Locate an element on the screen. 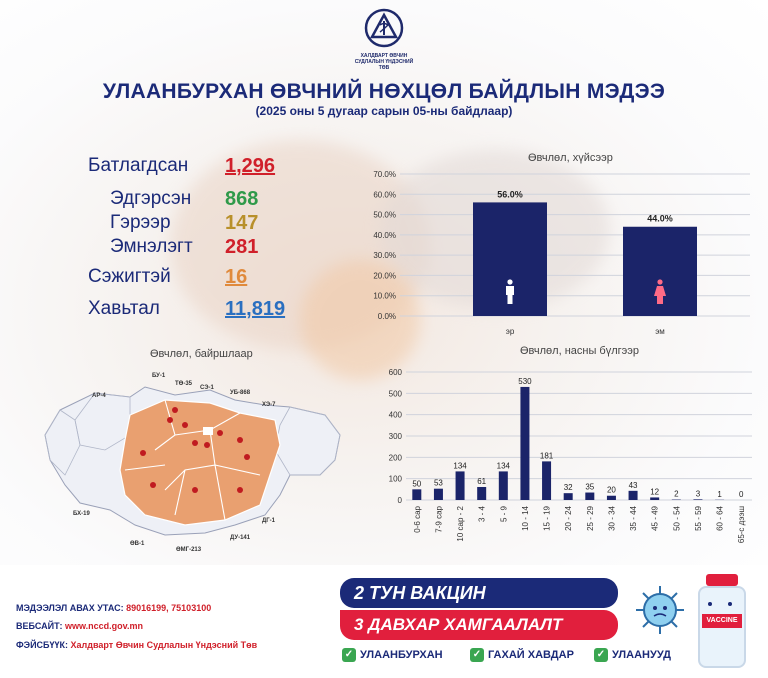  female-icon is located at coordinates (660, 291).